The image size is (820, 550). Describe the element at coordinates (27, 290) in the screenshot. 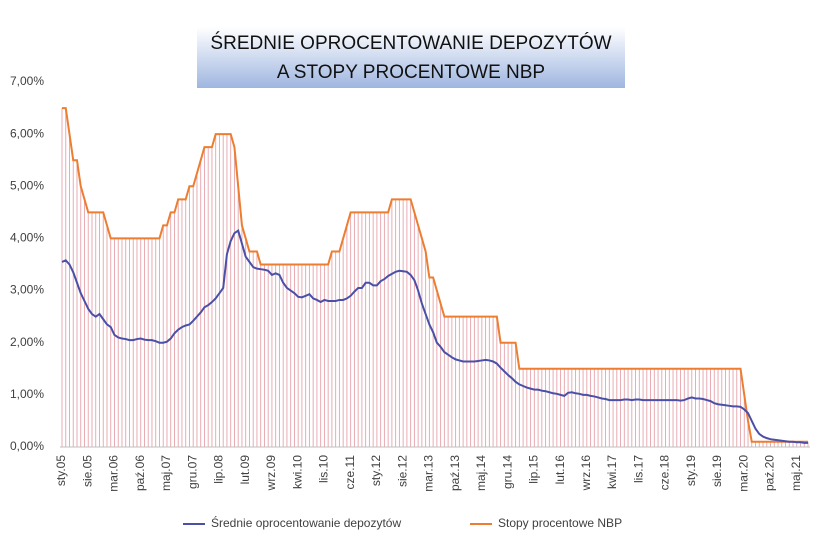

I see `y-tick-label: 3,00%` at that location.